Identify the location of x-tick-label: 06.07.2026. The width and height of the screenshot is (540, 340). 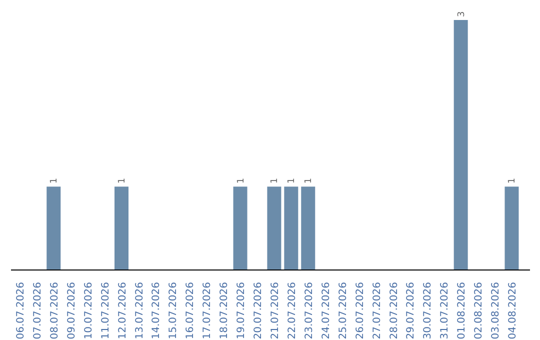
(20, 311).